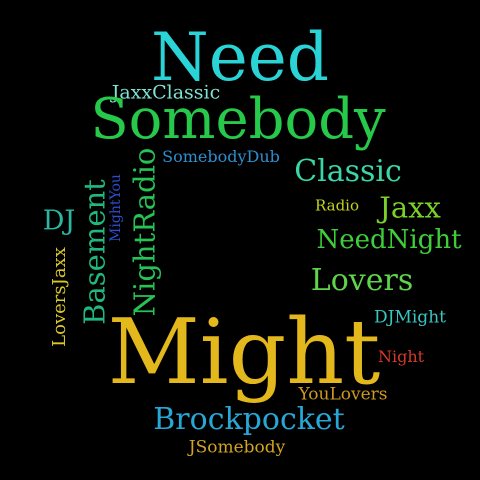  Describe the element at coordinates (362, 280) in the screenshot. I see `word-lovers: Lovers` at that location.